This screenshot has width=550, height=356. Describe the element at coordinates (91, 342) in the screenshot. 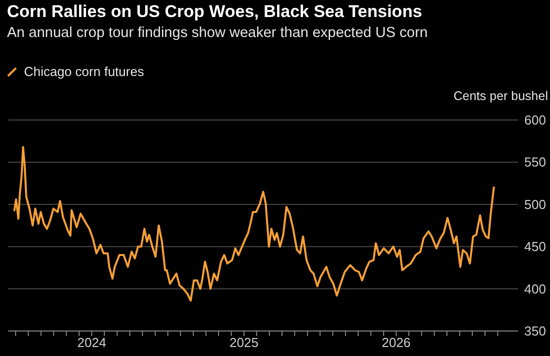

I see `x-tick-label: 2024` at that location.